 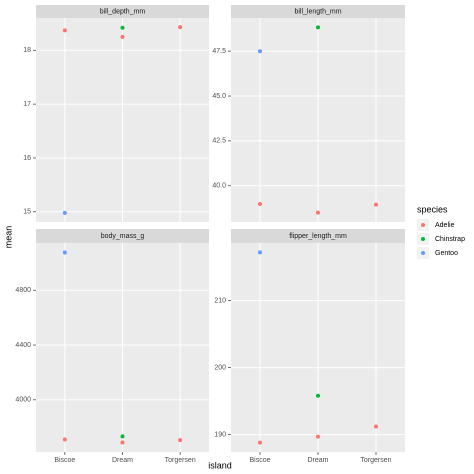 I want to click on legend-label: Gentoo, so click(x=446, y=253).